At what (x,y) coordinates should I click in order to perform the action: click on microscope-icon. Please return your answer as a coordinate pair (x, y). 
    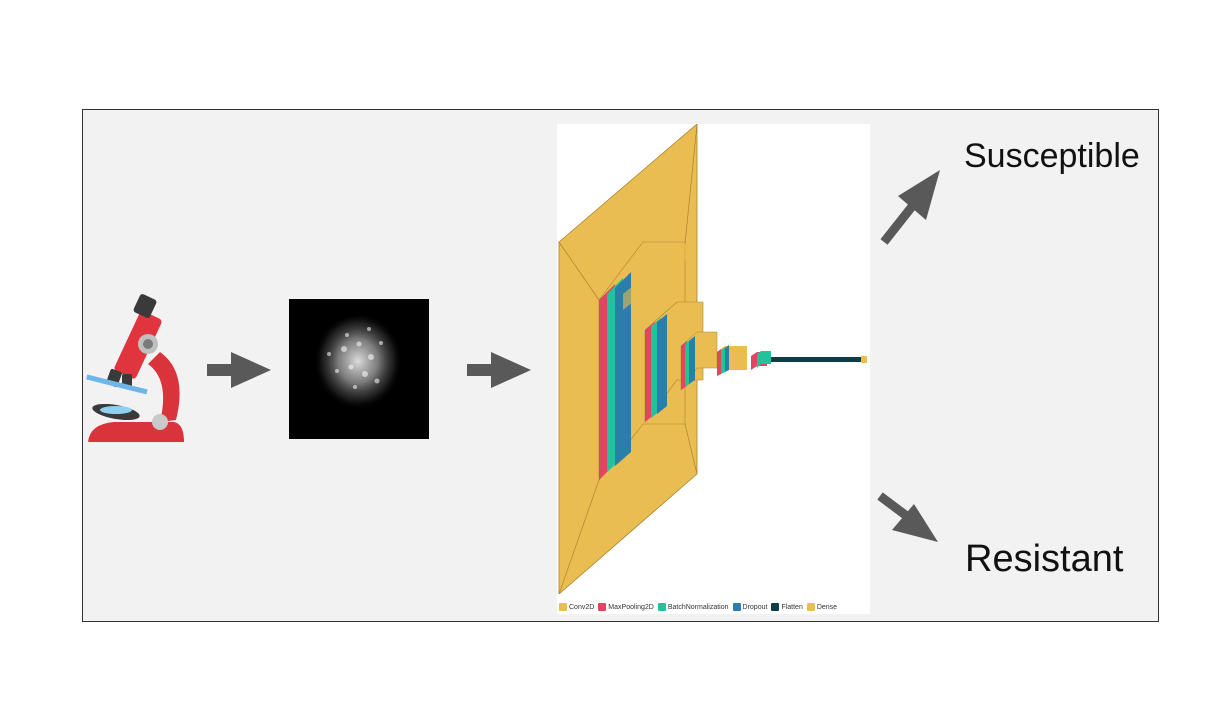
    Looking at the image, I should click on (137, 368).